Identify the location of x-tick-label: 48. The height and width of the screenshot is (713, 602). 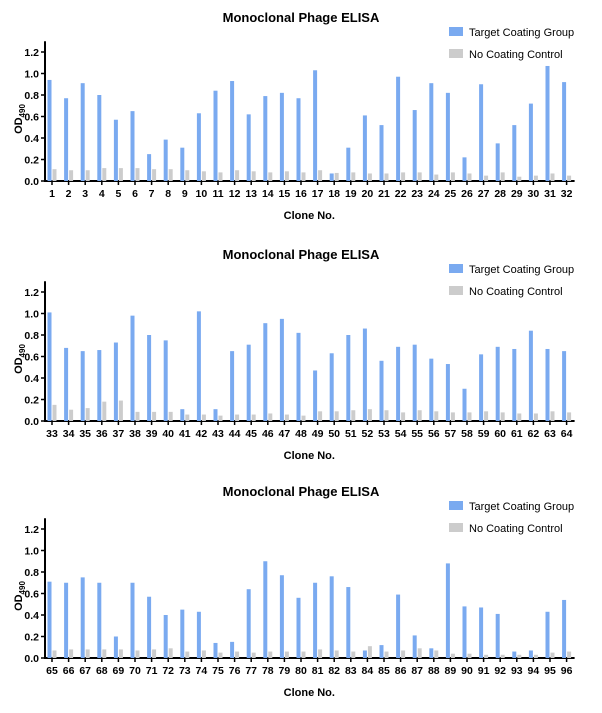
(301, 434).